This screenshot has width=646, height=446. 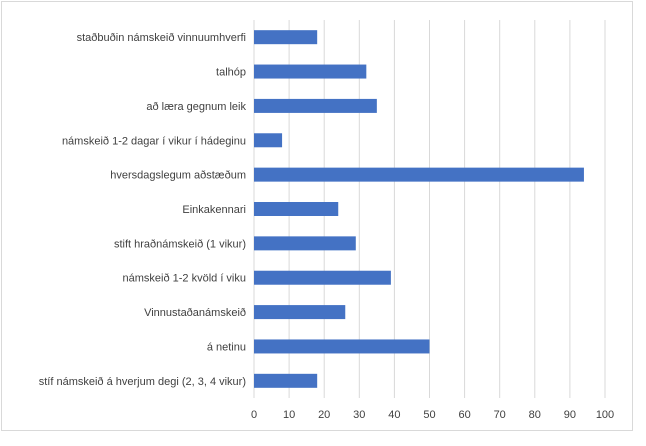 I want to click on category-label: að læra gegnum leik, so click(x=196, y=107).